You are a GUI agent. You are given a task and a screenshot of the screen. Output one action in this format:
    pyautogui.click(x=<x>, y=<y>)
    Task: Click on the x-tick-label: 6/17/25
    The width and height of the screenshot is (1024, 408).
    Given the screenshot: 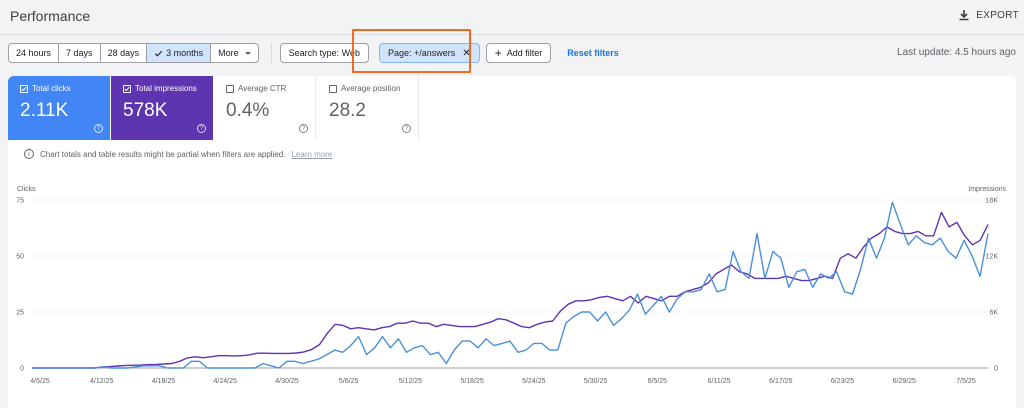 What is the action you would take?
    pyautogui.click(x=780, y=381)
    